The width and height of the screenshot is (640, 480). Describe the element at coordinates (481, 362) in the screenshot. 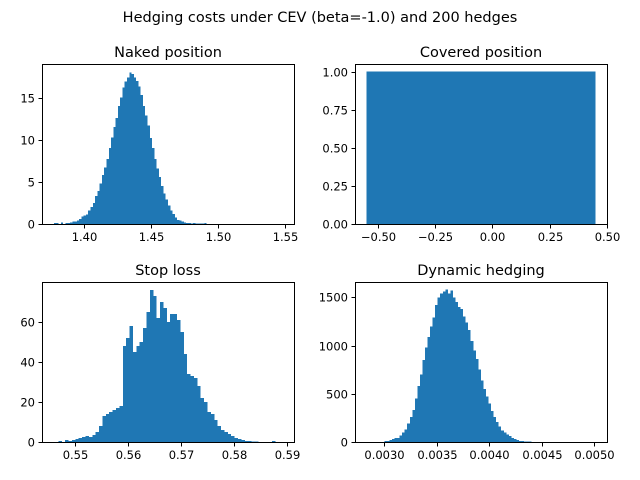

I see `axes-frame` at that location.